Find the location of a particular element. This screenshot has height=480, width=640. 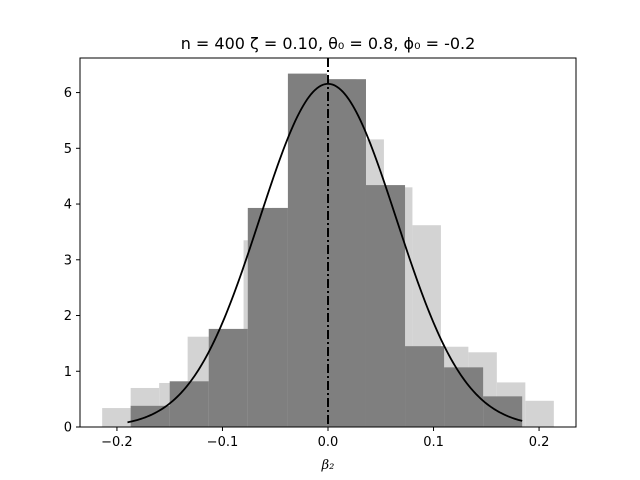

y-tick-label: 0 is located at coordinates (68, 428).